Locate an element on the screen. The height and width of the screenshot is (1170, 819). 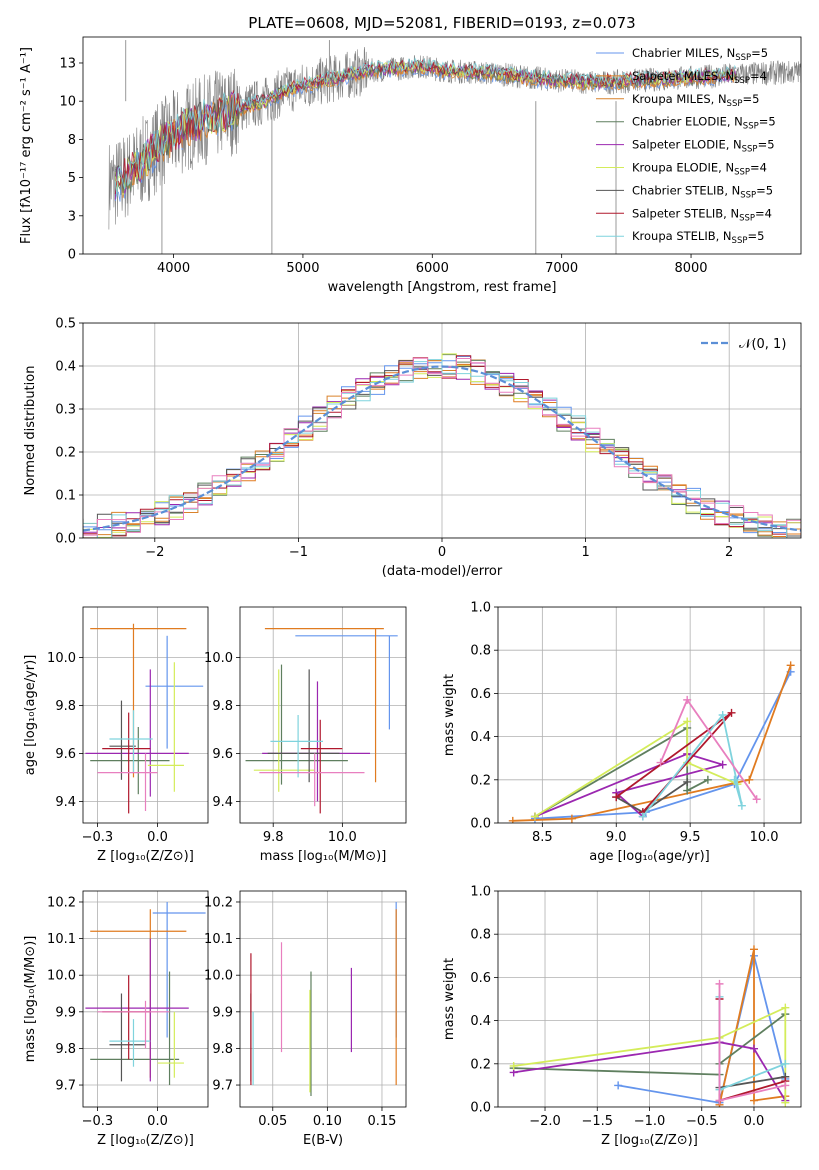
y-axis-label: mass [log₁₀(M/M⊙)] is located at coordinates (30, 999).